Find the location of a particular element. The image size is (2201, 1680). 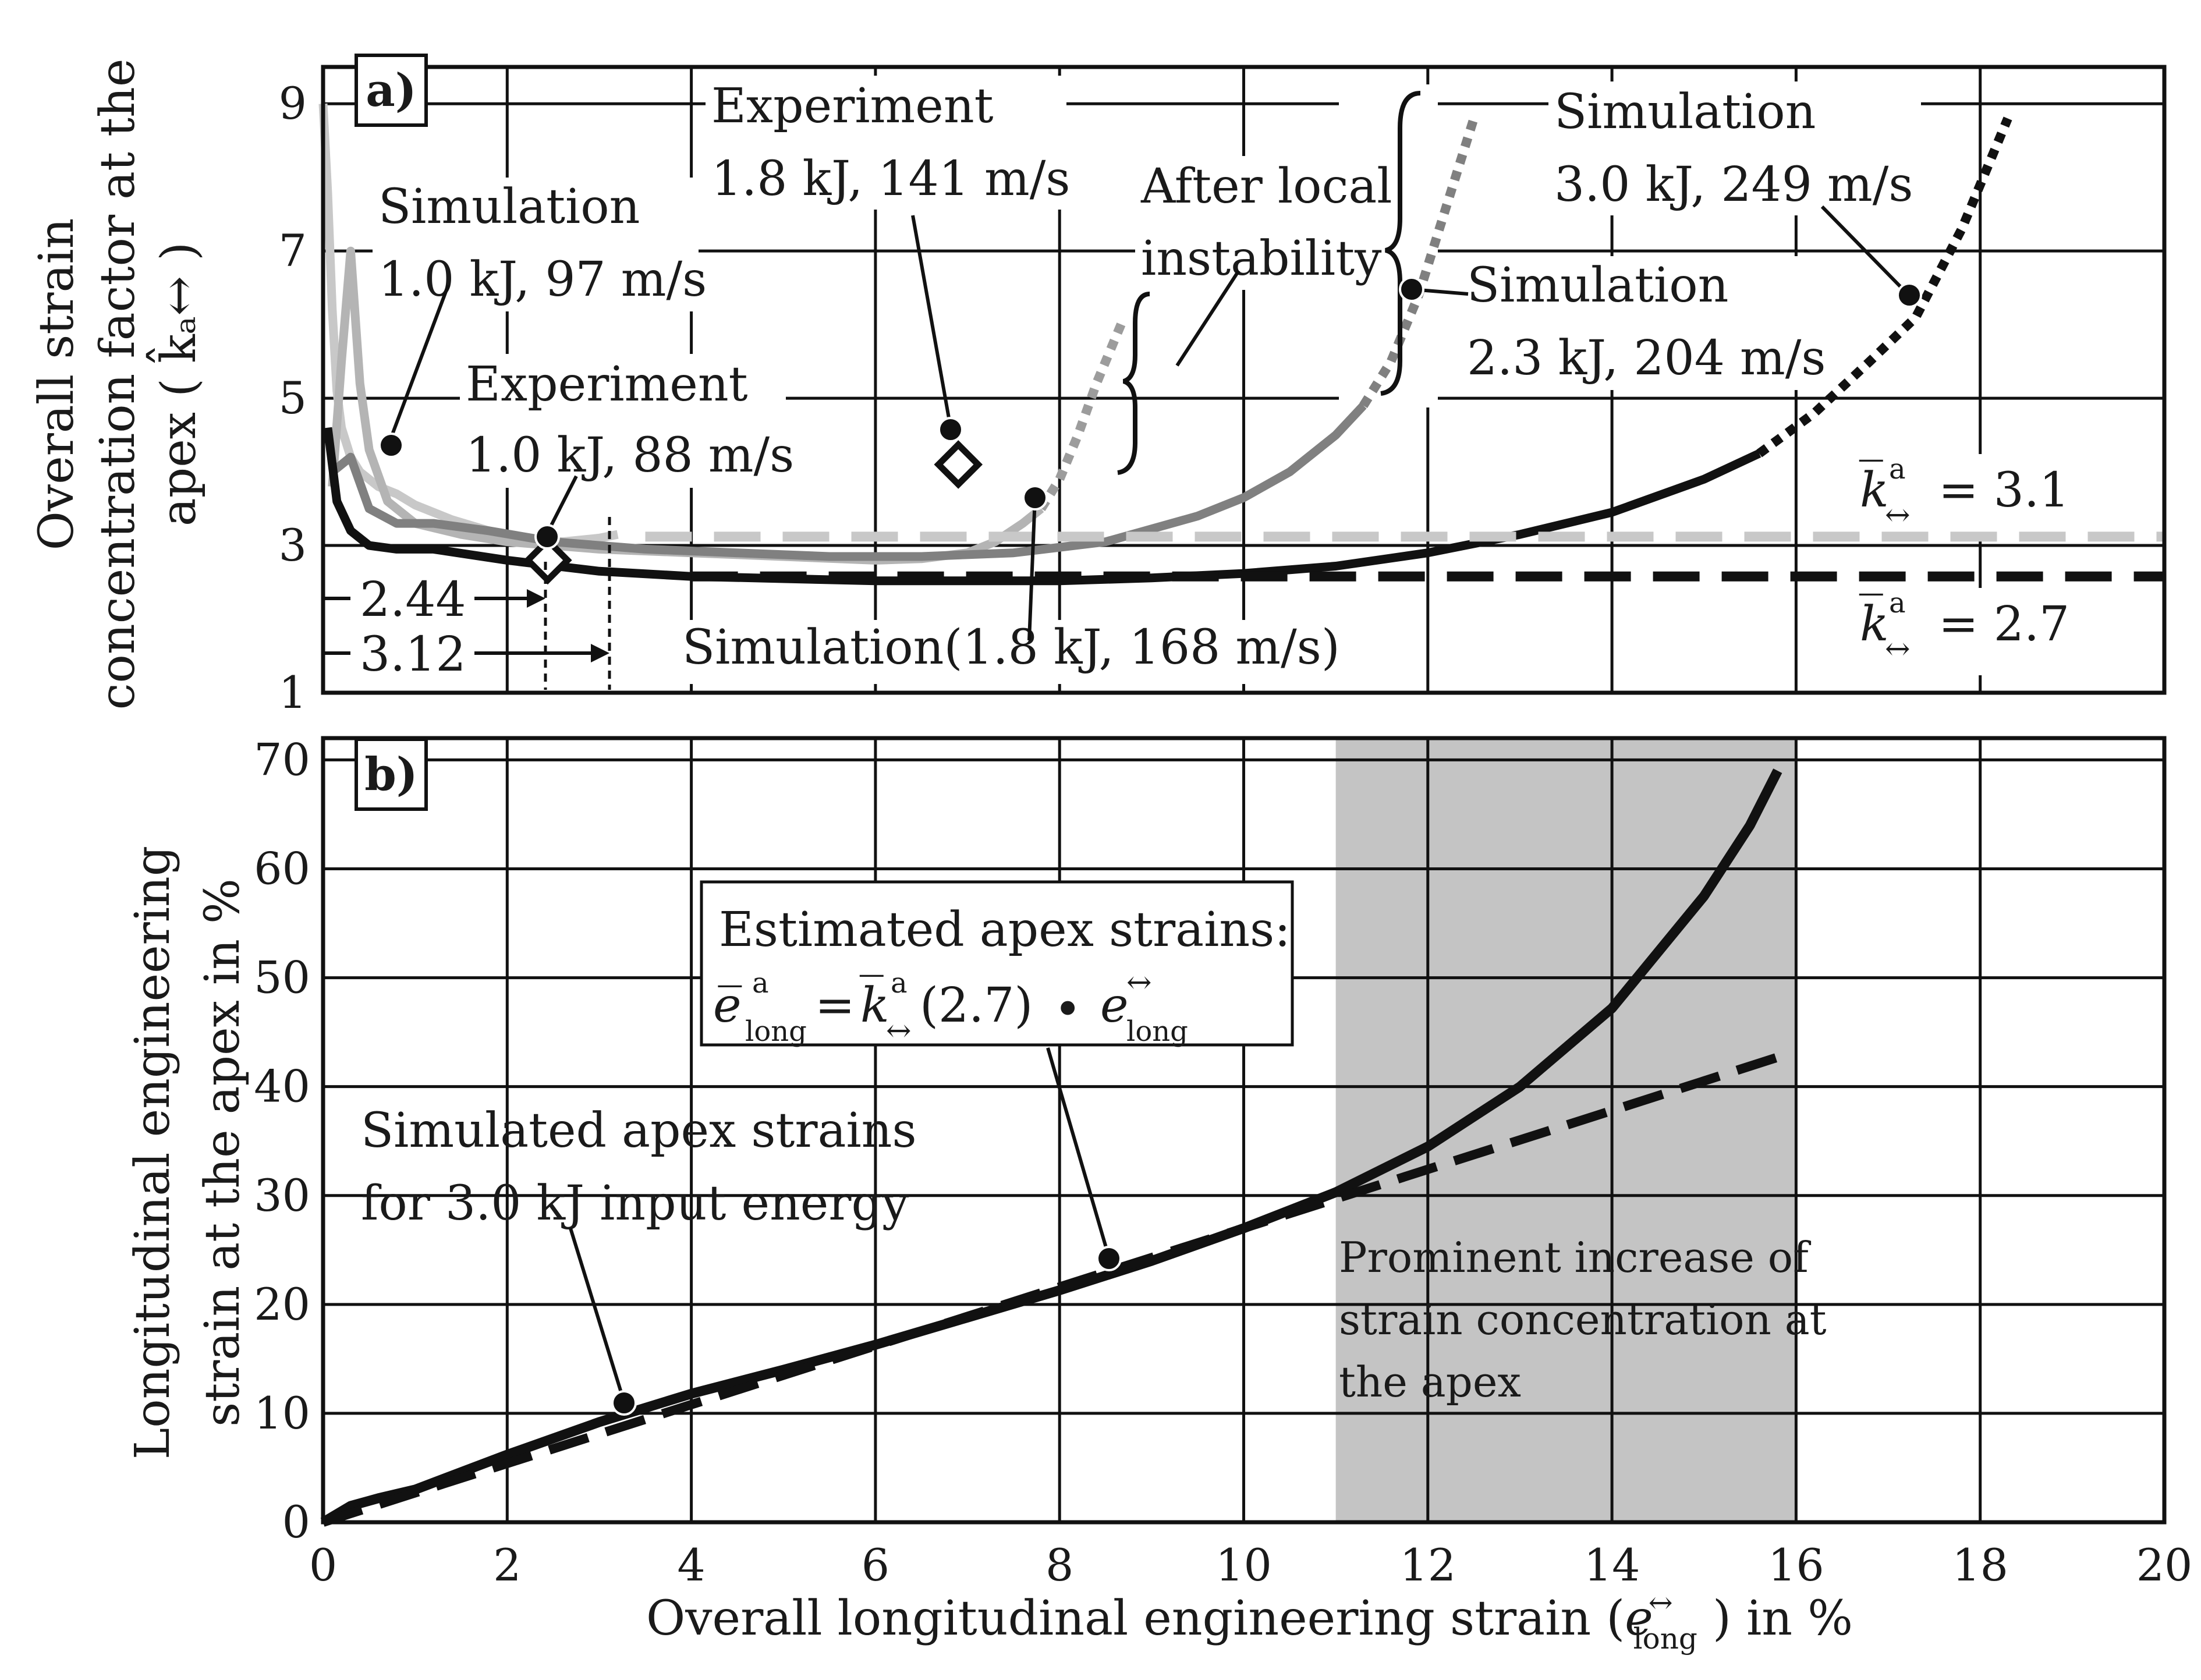

y-tick-b: 10 is located at coordinates (282, 1413).